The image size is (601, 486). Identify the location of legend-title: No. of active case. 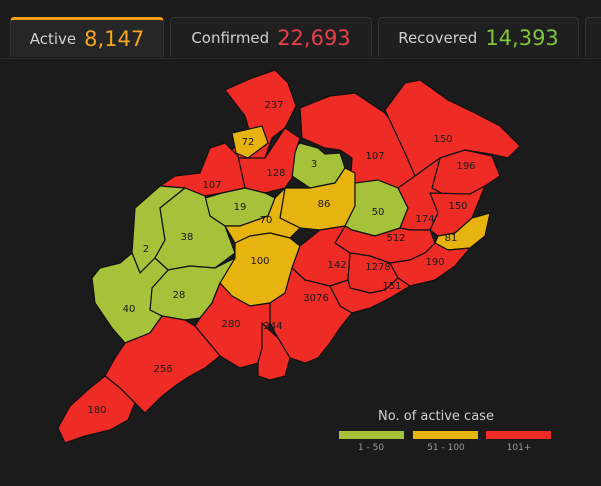
(436, 416).